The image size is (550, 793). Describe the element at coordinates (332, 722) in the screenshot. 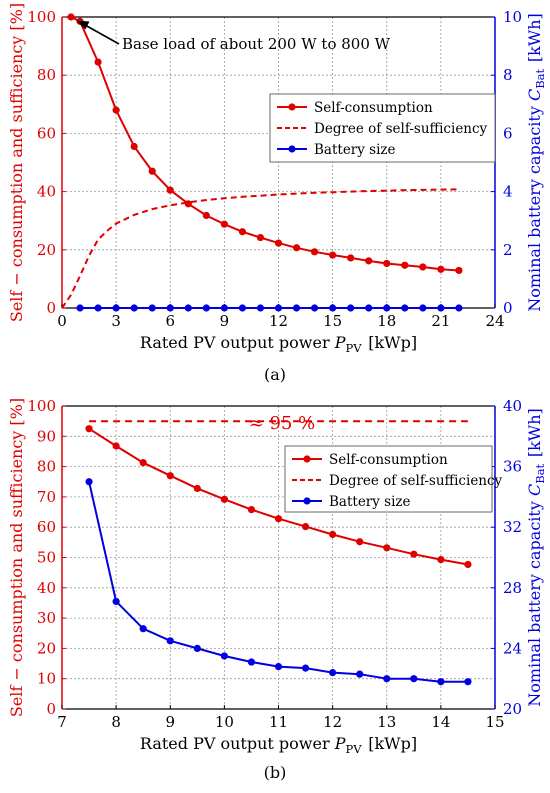

I see `x-tick-label: 12` at that location.